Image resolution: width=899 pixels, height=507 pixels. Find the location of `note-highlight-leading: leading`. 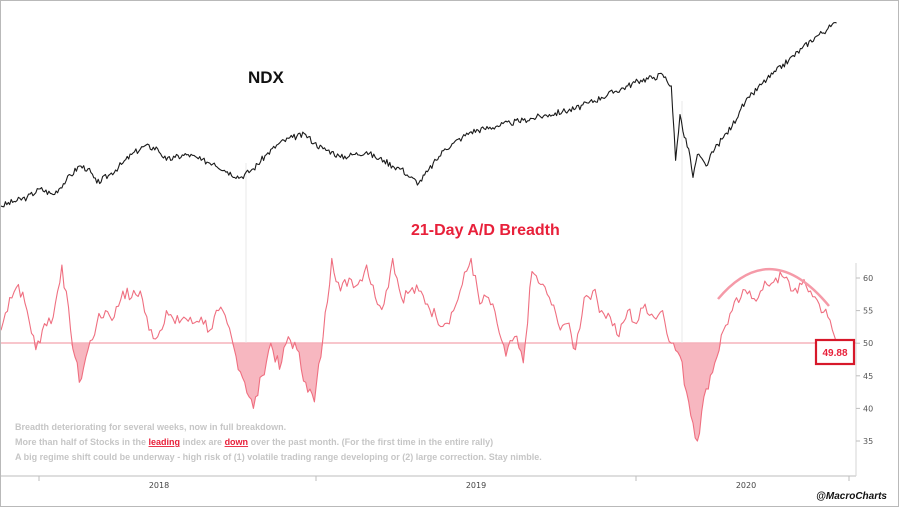

note-highlight-leading: leading is located at coordinates (165, 442).